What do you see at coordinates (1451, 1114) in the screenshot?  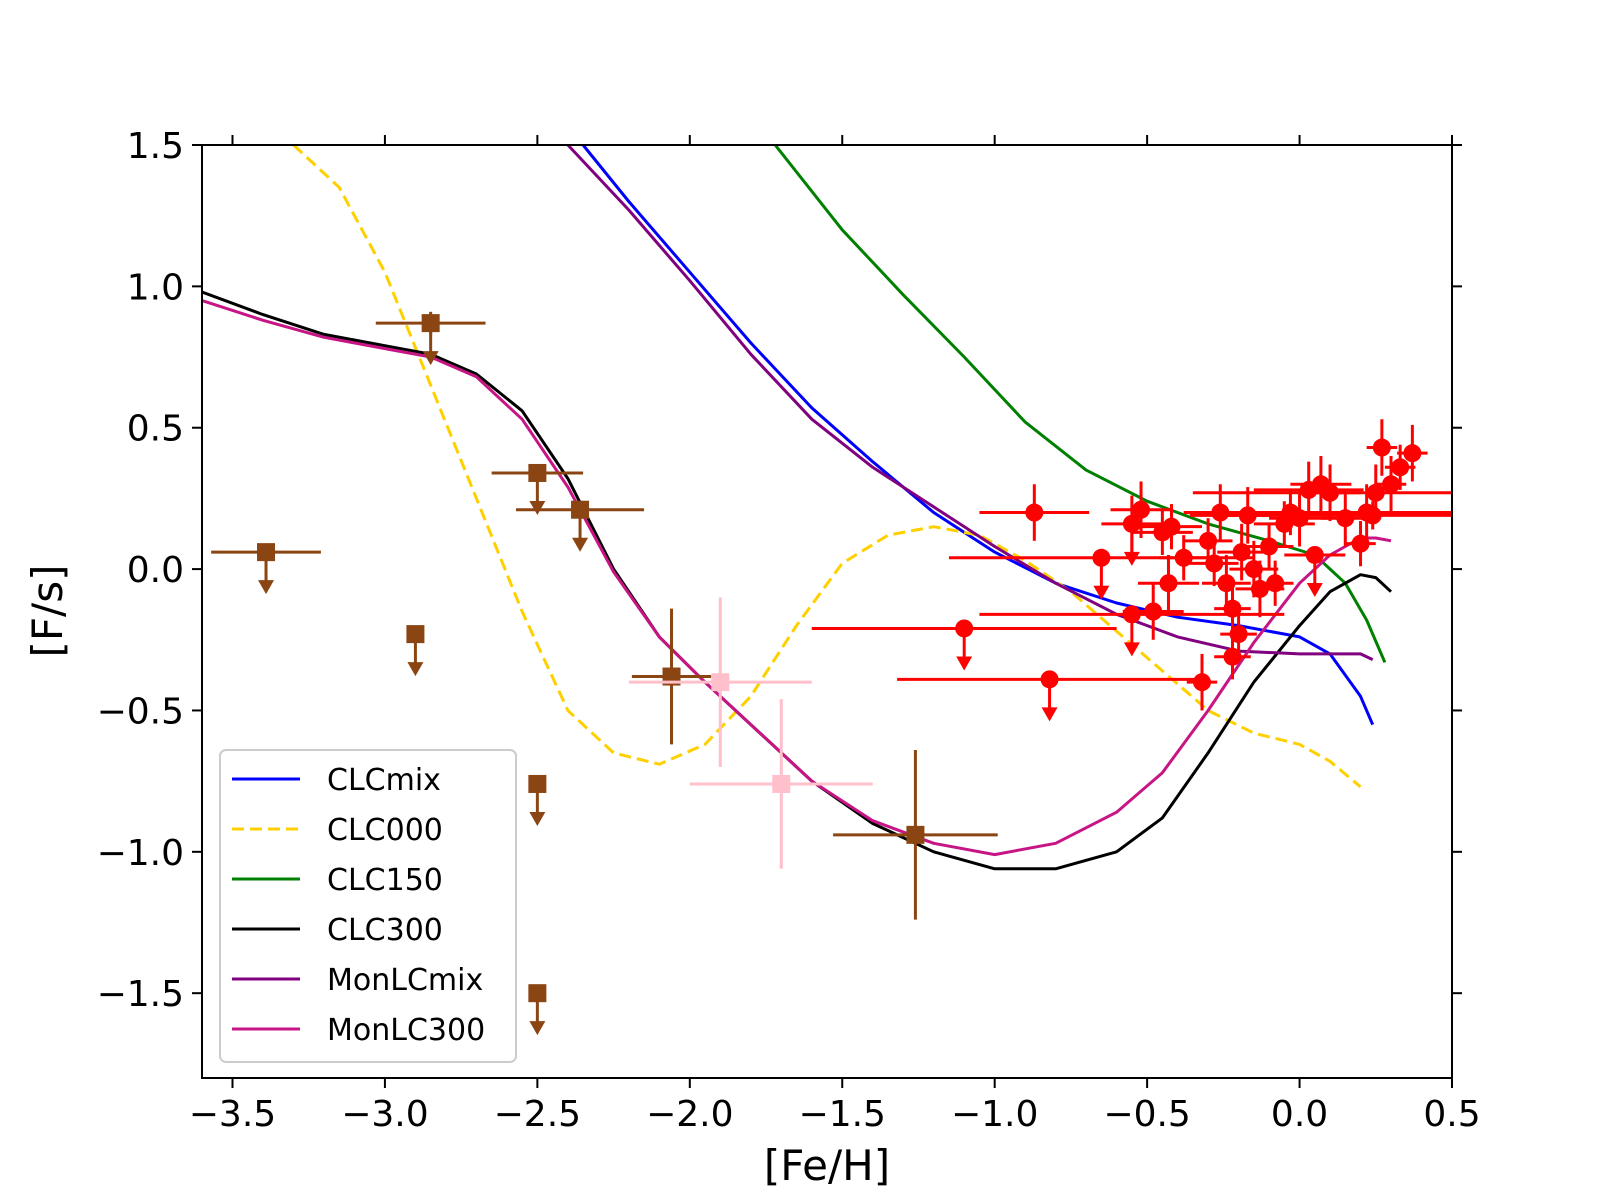 I see `x-tick-label: 0.5` at bounding box center [1451, 1114].